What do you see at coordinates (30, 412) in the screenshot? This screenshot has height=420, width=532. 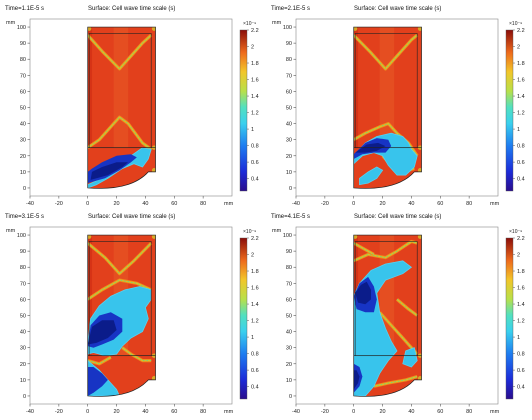 I see `x-tick-label: -40` at bounding box center [30, 412].